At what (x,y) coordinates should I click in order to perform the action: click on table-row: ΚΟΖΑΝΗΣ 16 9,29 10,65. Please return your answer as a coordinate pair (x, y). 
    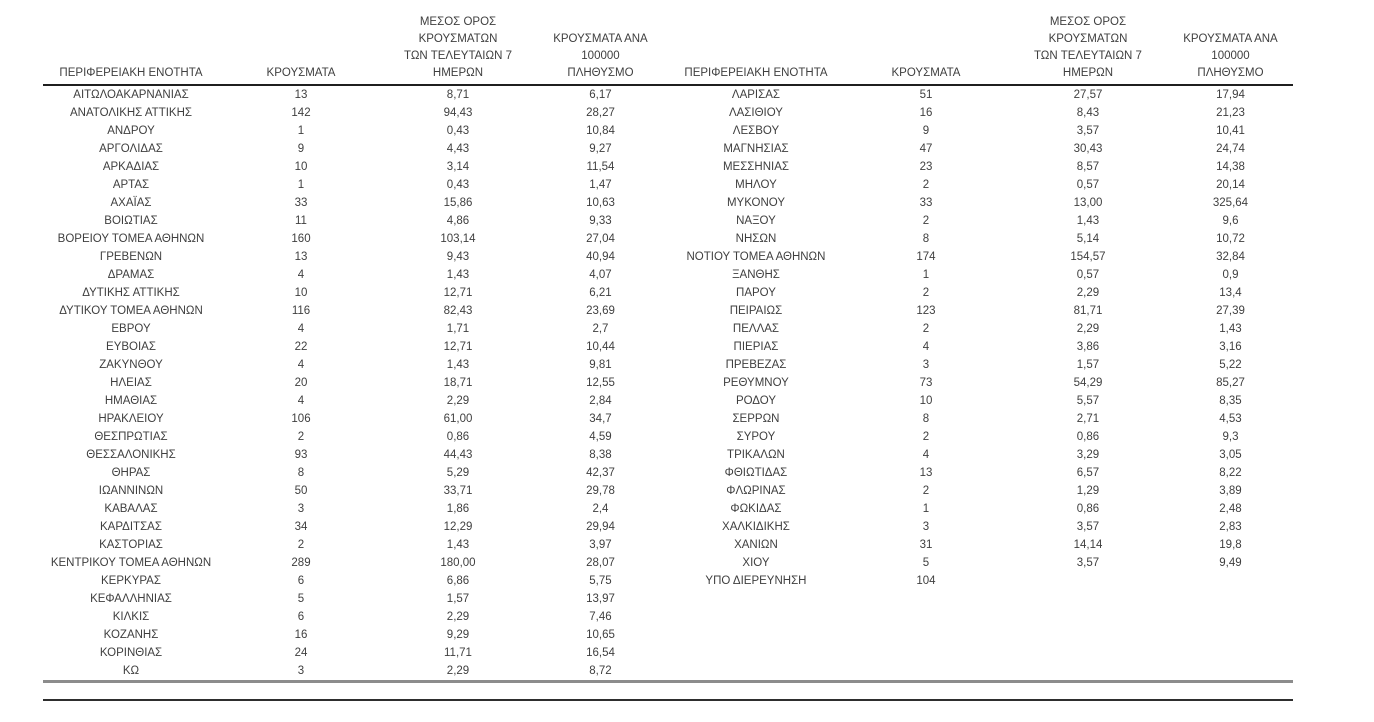
    Looking at the image, I should click on (668, 635).